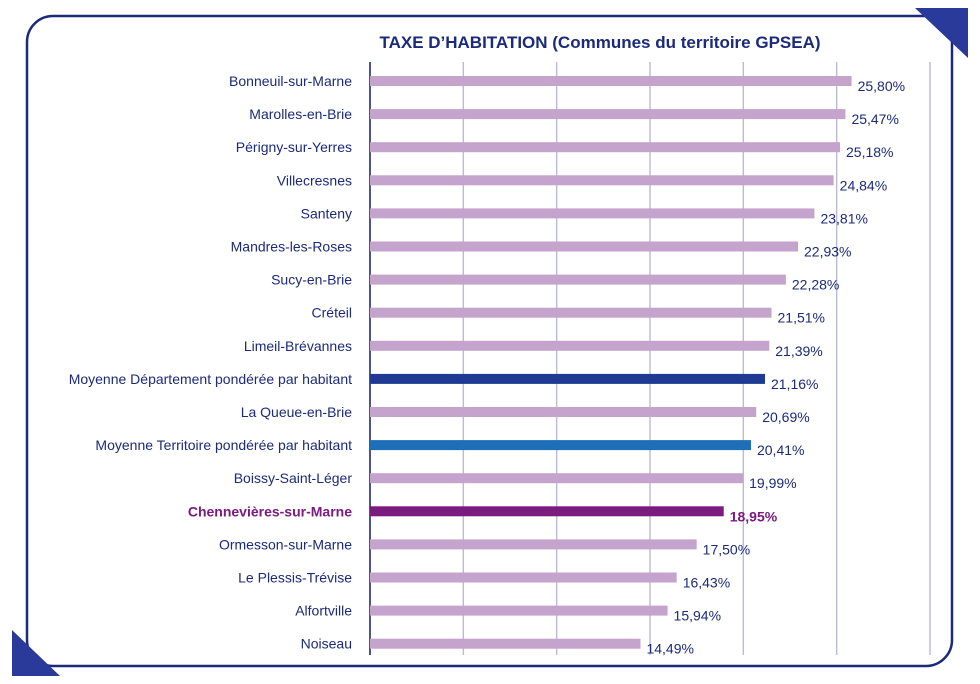 The height and width of the screenshot is (684, 980). Describe the element at coordinates (326, 644) in the screenshot. I see `category-label: Noiseau` at that location.